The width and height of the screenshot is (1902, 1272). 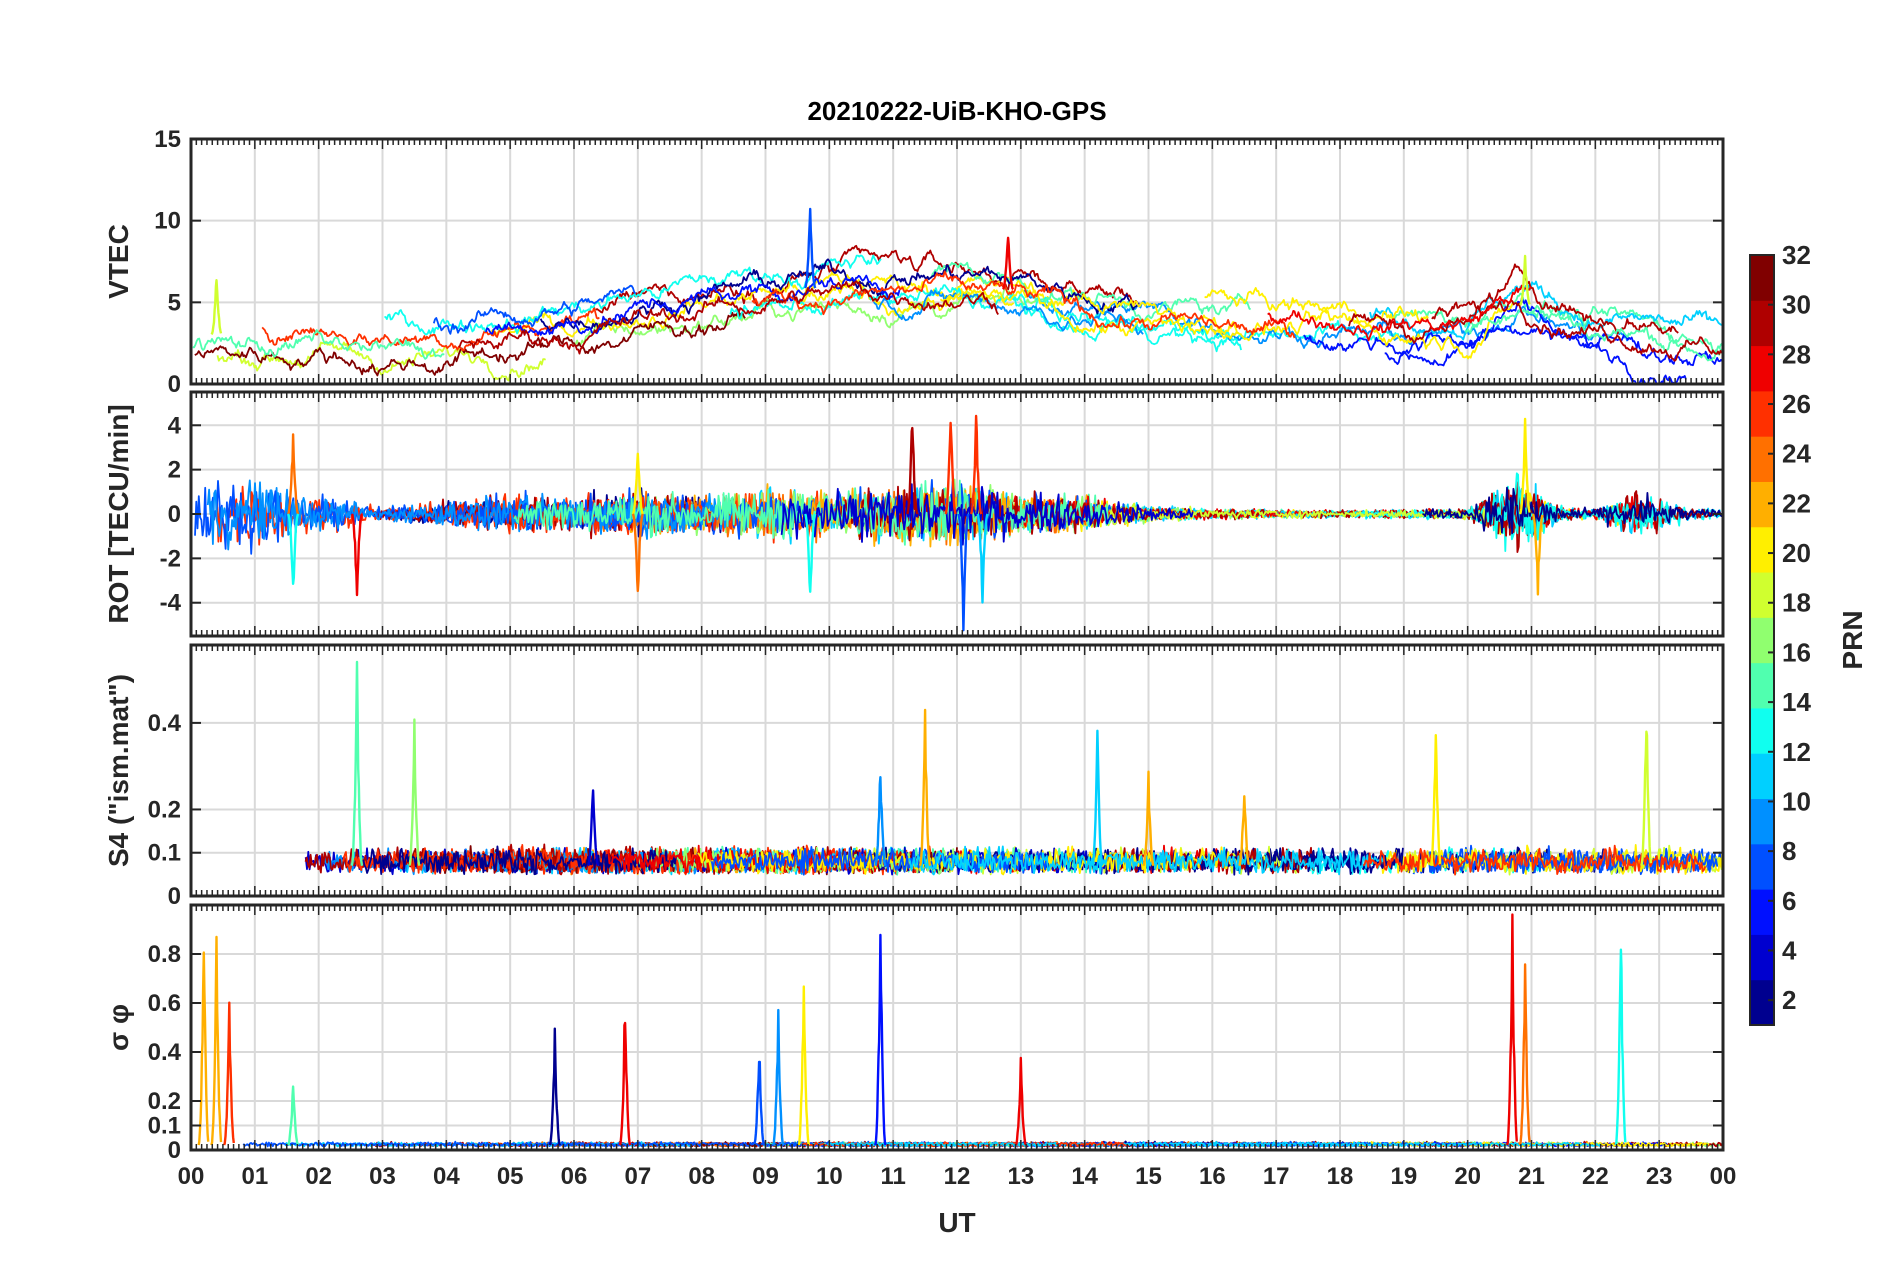 What do you see at coordinates (1796, 553) in the screenshot?
I see `colorbar-tick-label: 20` at bounding box center [1796, 553].